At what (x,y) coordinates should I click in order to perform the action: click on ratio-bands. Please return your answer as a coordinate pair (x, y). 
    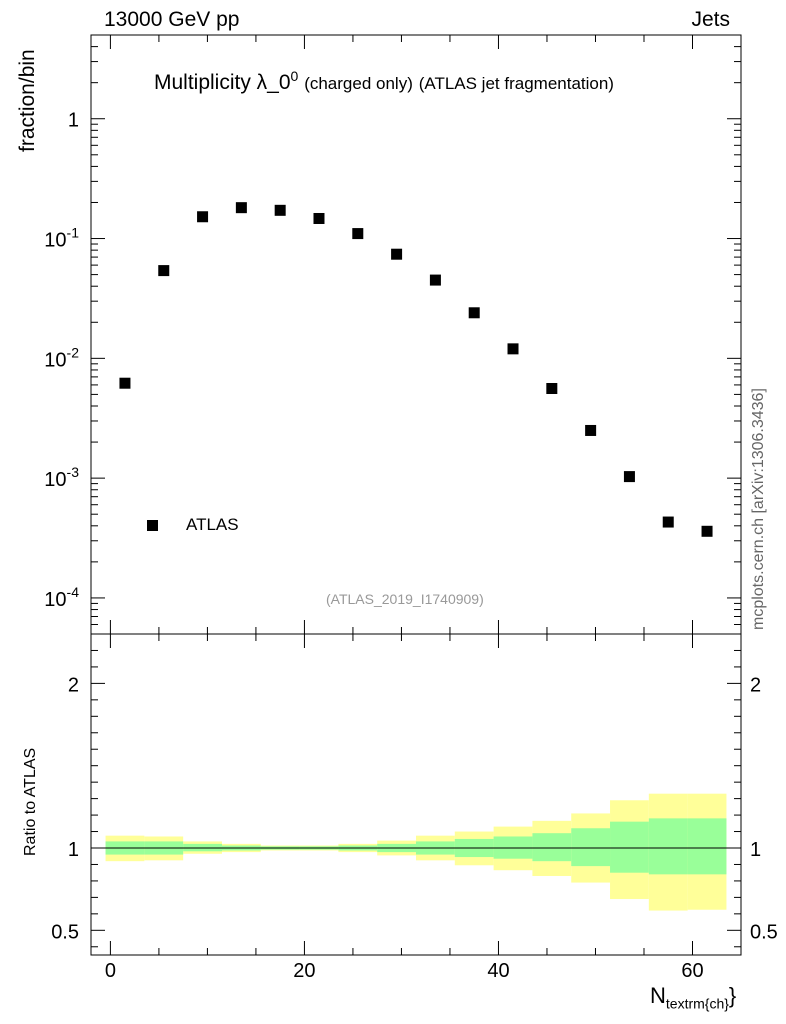
    Looking at the image, I should click on (416, 852).